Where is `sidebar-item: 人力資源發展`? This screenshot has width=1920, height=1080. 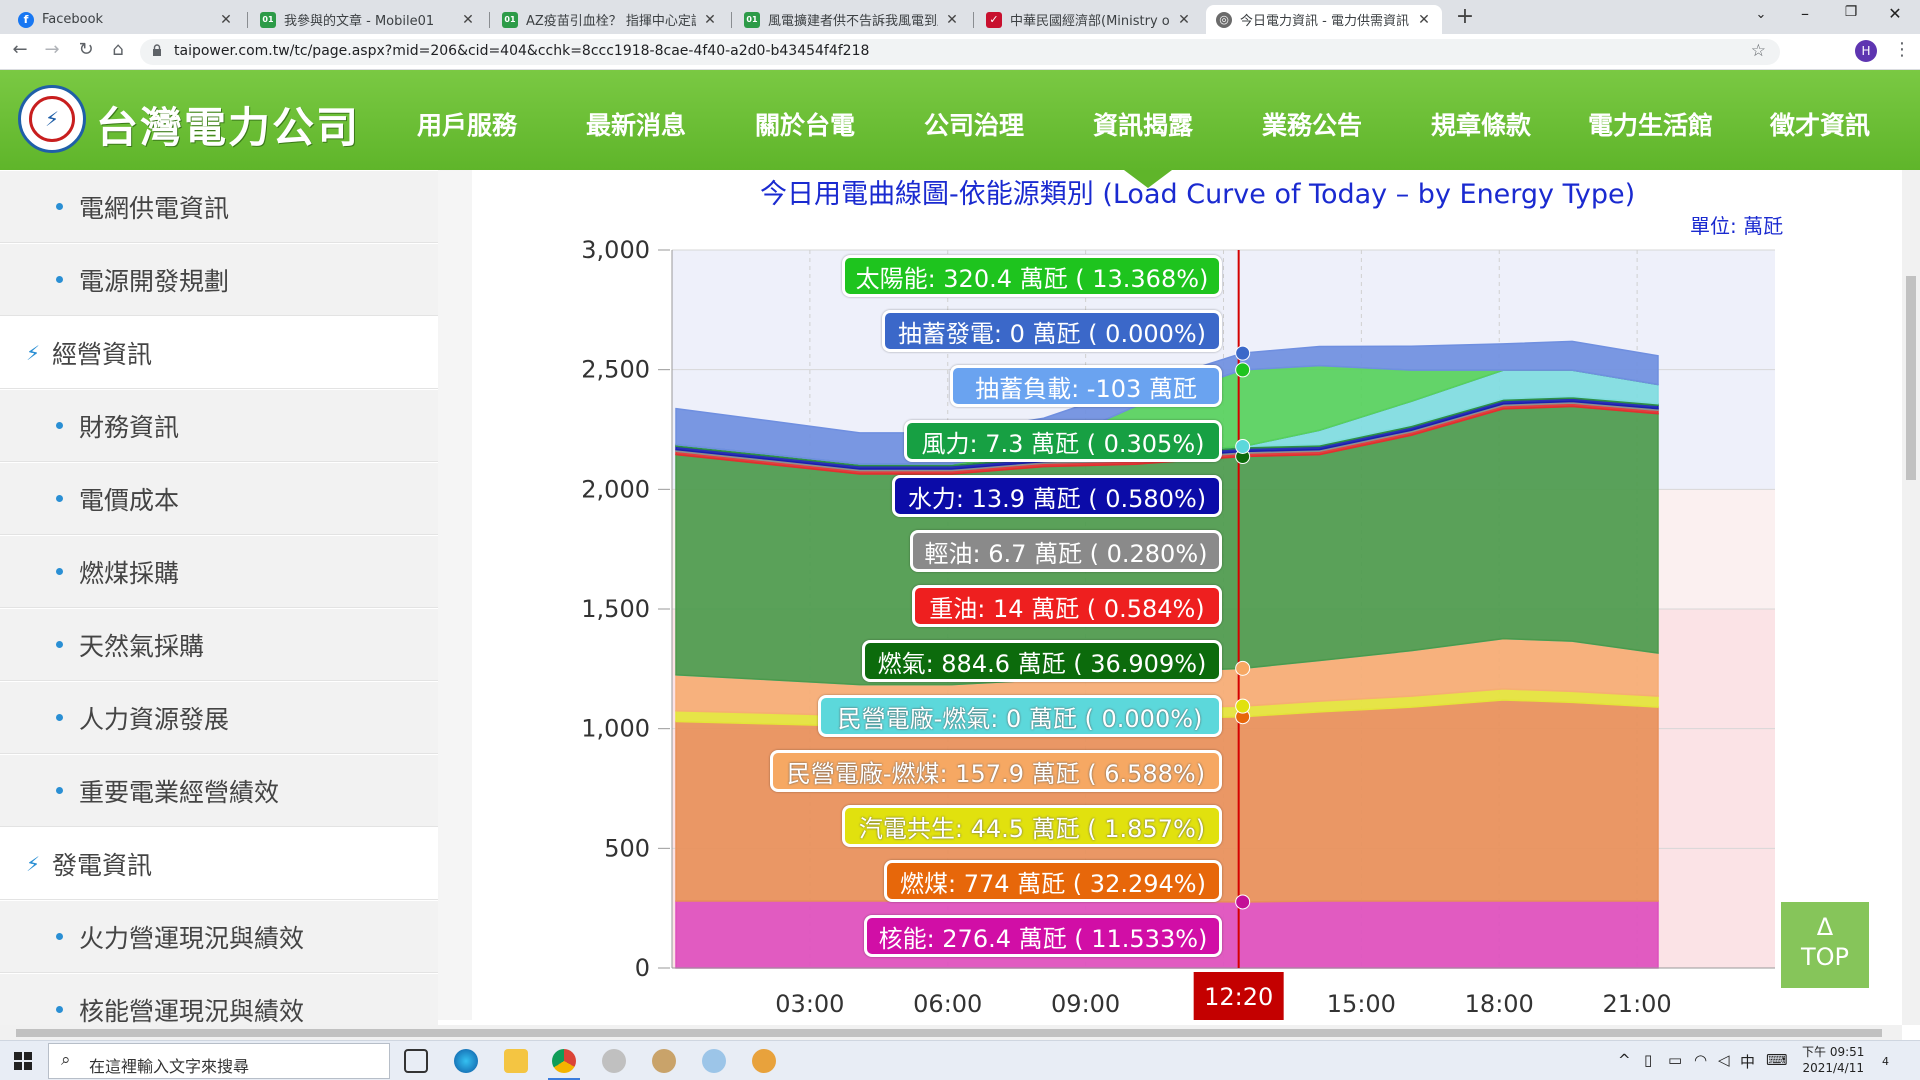 sidebar-item: 人力資源發展 is located at coordinates (219, 718).